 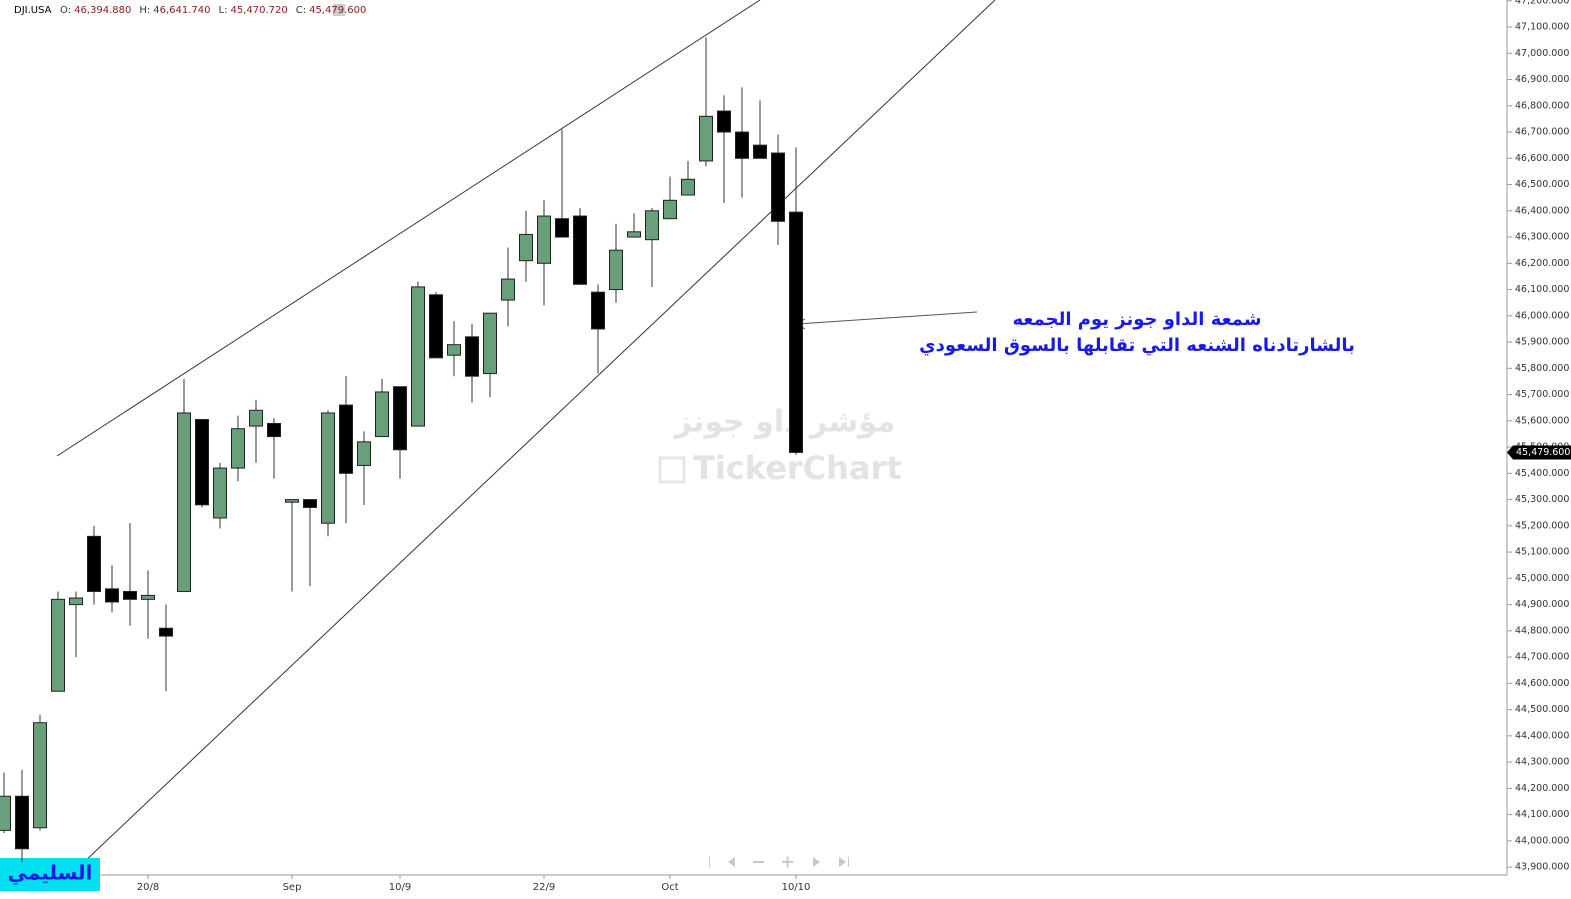 I want to click on last-price-label: 45,479.600, so click(x=1543, y=452).